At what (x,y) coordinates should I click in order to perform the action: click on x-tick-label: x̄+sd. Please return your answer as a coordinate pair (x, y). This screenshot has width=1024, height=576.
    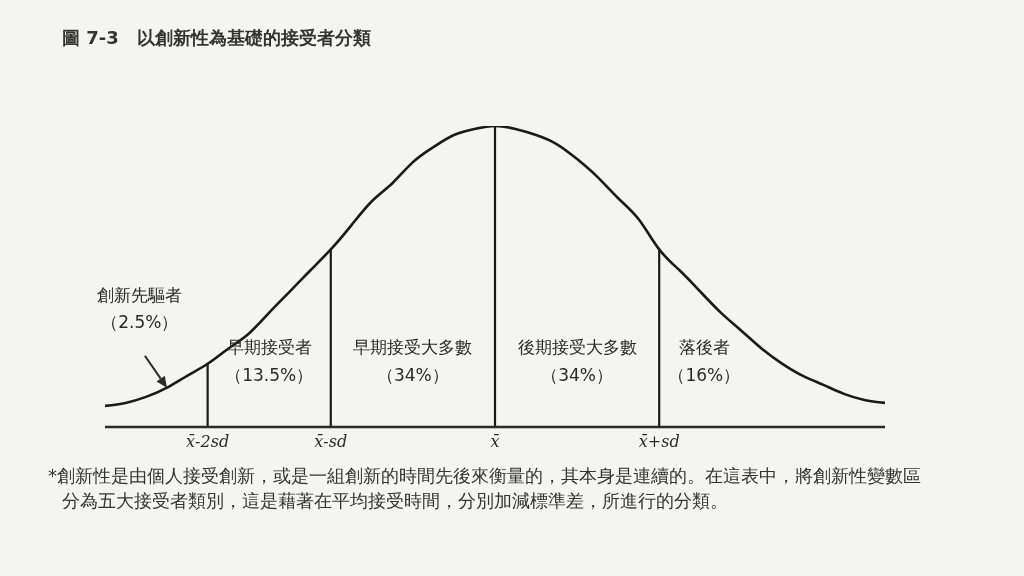
    Looking at the image, I should click on (659, 441).